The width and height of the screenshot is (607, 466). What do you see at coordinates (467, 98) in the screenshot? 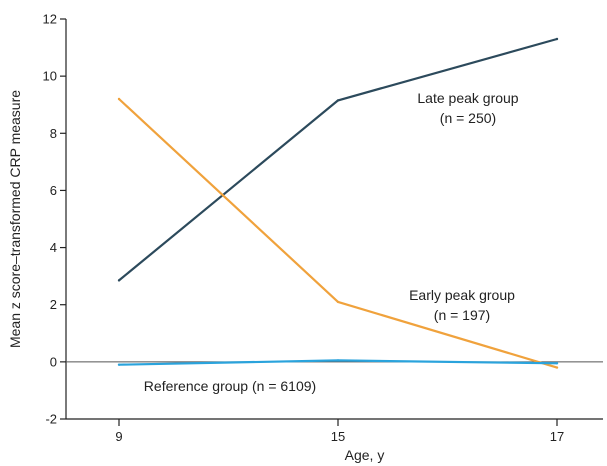
I see `series-label-late: Late peak group` at bounding box center [467, 98].